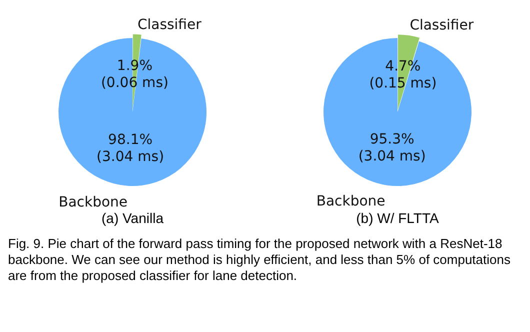 Image resolution: width=530 pixels, height=332 pixels. Describe the element at coordinates (392, 148) in the screenshot. I see `data-label: 95.3% (3.04 ms)` at that location.